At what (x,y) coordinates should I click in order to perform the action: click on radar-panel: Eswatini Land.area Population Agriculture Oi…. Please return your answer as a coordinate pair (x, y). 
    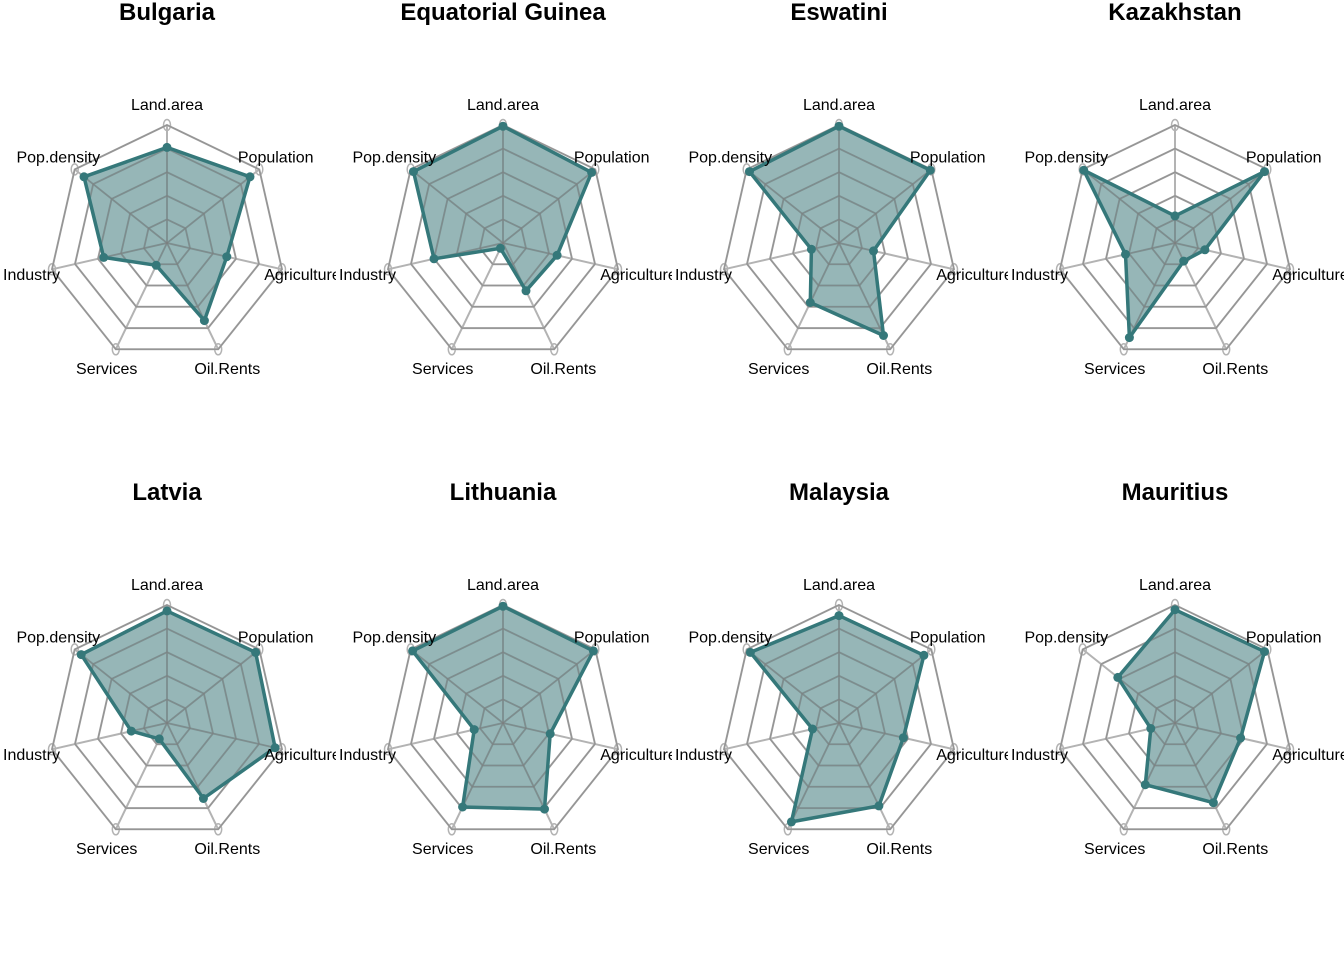
    Looking at the image, I should click on (840, 240).